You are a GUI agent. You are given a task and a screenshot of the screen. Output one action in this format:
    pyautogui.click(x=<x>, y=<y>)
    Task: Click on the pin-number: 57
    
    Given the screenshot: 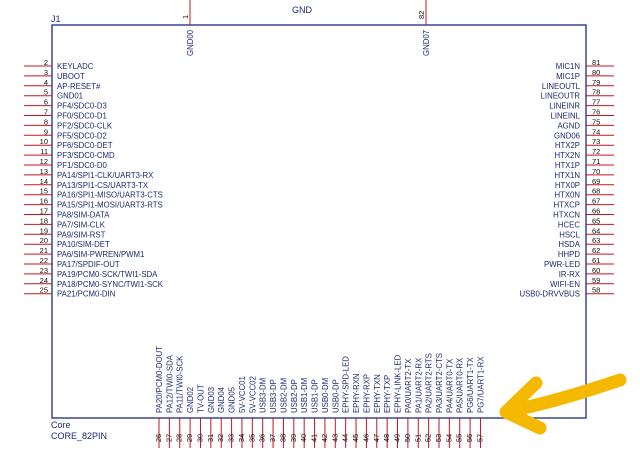 What is the action you would take?
    pyautogui.click(x=479, y=438)
    